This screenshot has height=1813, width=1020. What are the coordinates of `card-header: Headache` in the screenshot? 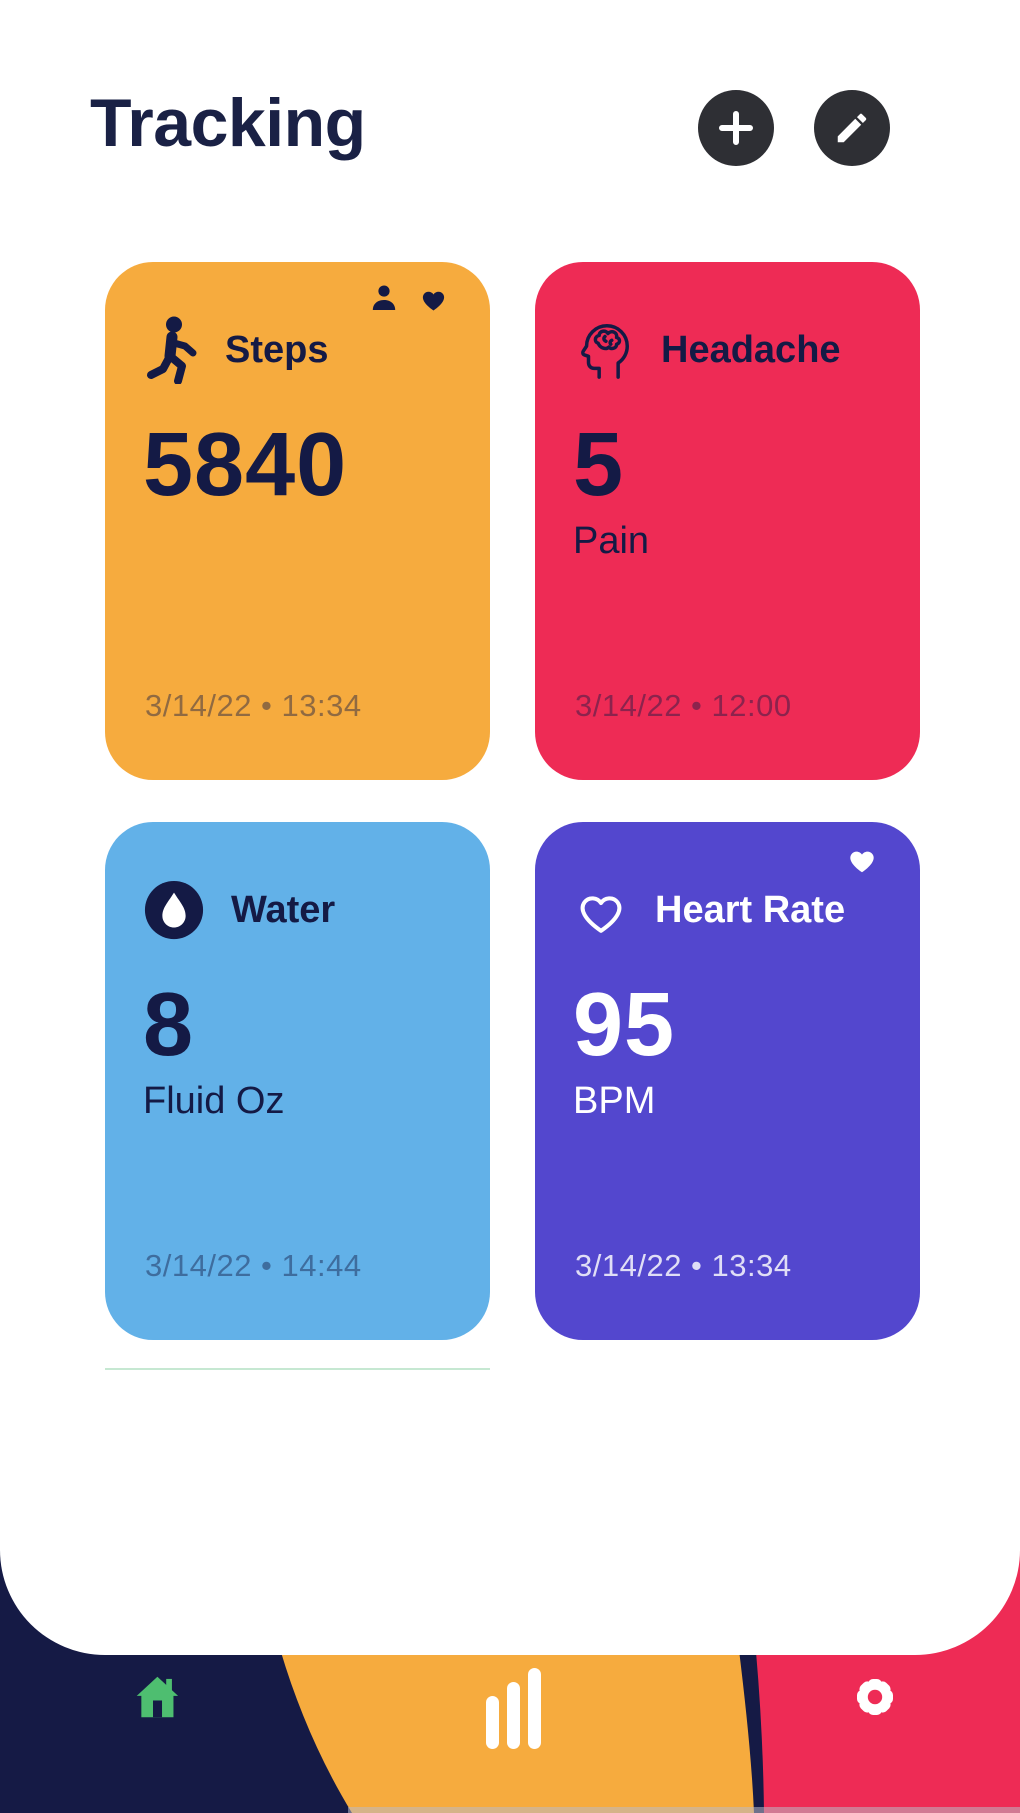 It's located at (727, 350).